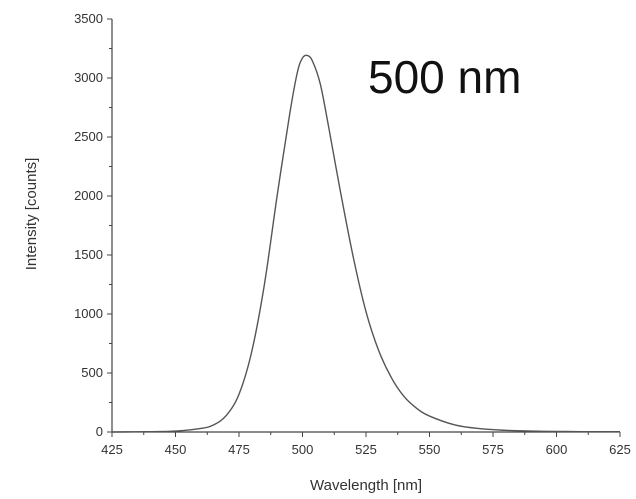 The width and height of the screenshot is (636, 499). I want to click on x-tick-label: 550, so click(430, 449).